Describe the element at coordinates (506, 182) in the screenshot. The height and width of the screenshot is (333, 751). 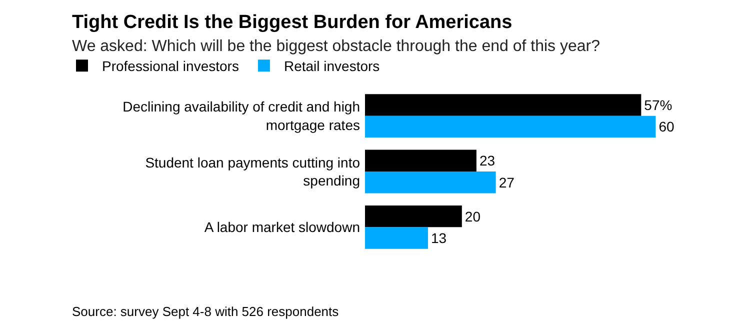
I see `data-label: 27` at that location.